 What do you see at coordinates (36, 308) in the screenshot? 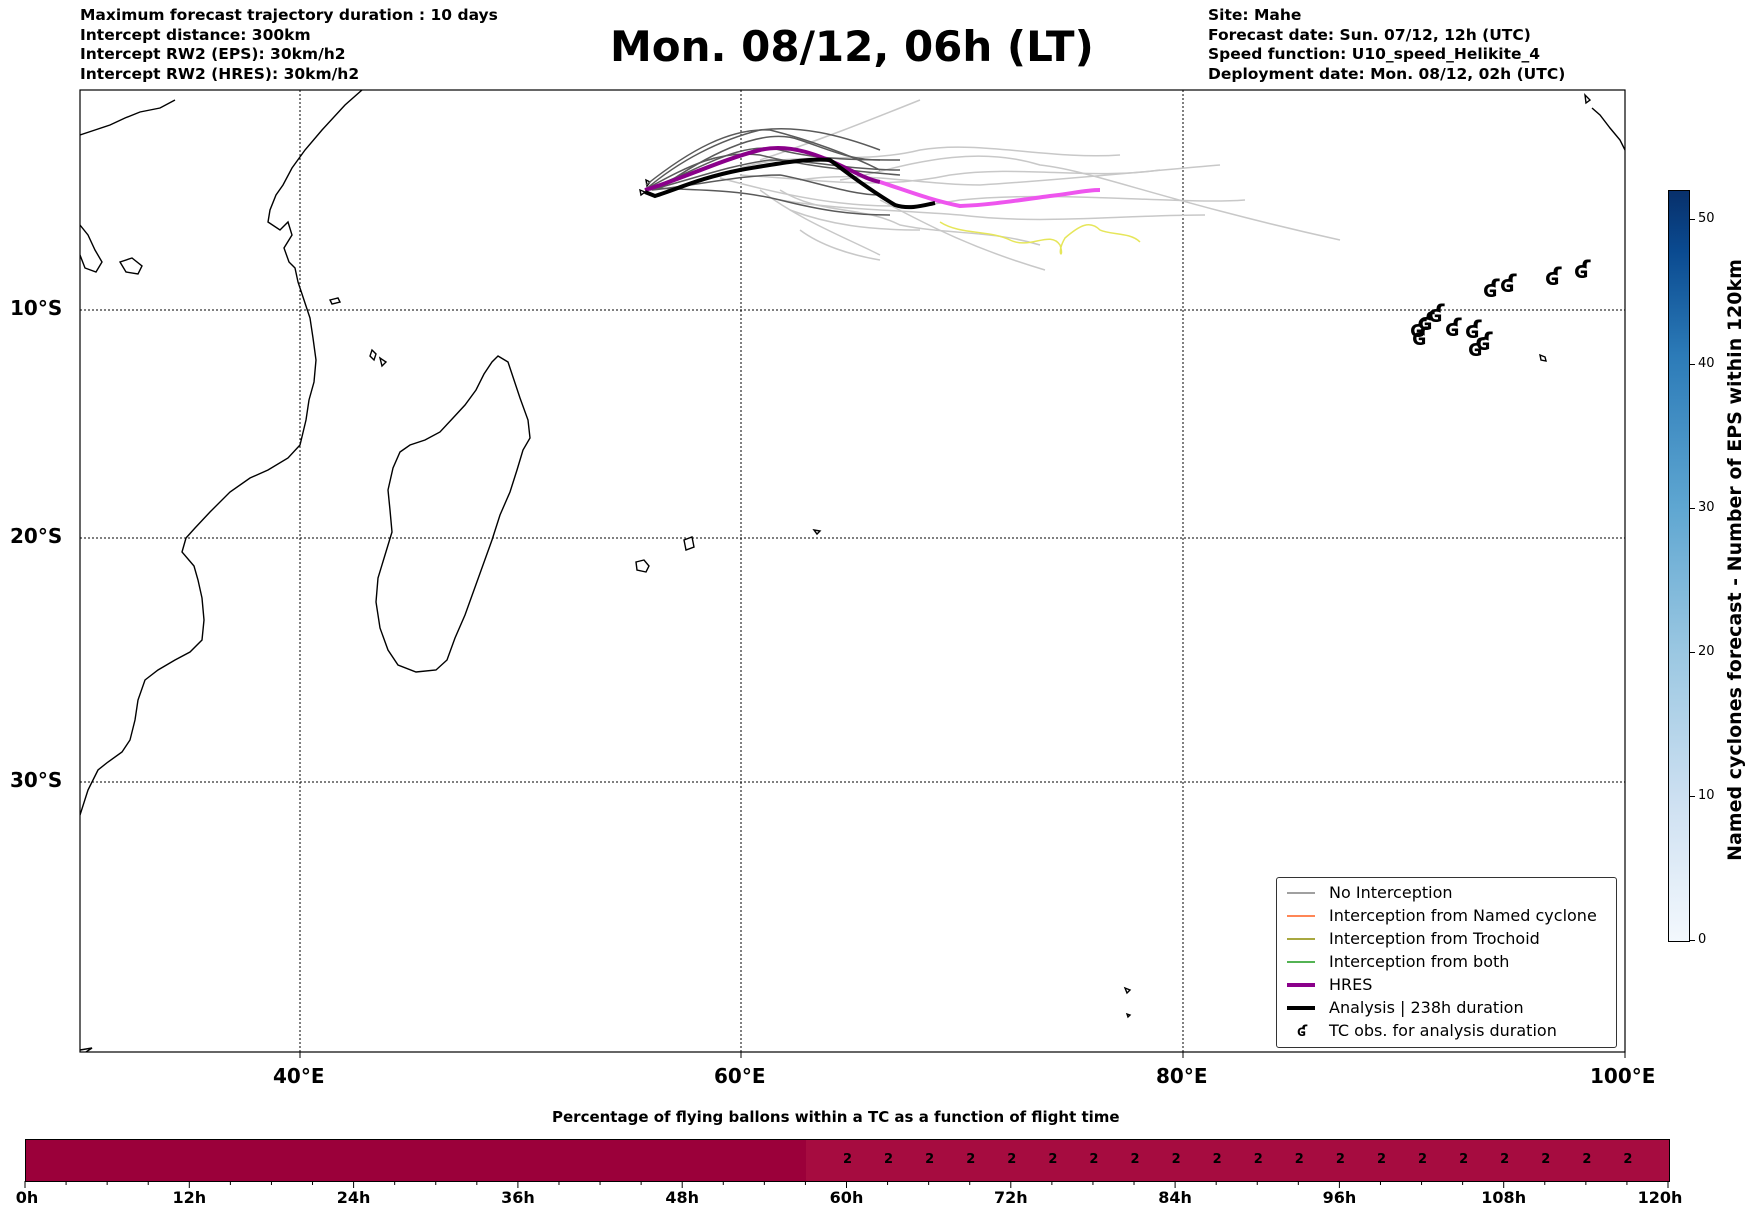
I see `lat-tick-label: 10°S` at bounding box center [36, 308].